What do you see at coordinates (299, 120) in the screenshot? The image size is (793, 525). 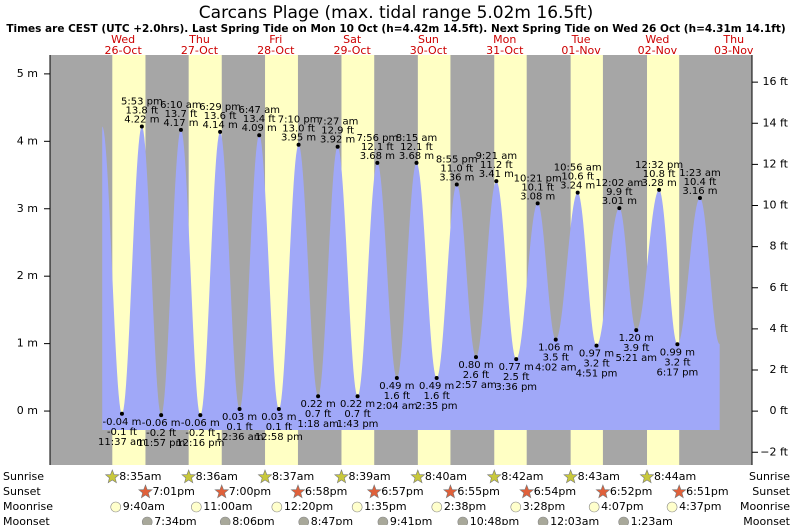 I see `extreme-time: 7:10 pm` at bounding box center [299, 120].